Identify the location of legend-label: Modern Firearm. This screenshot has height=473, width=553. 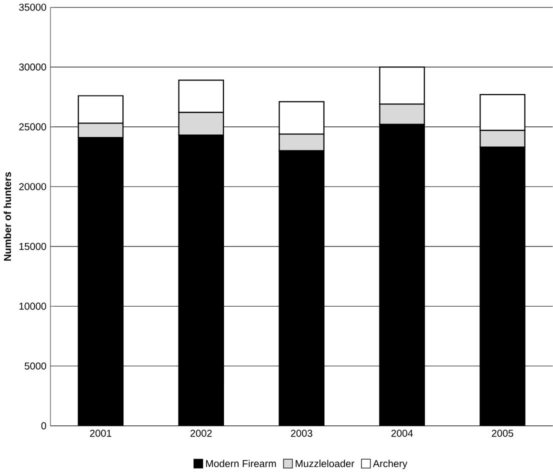
(241, 464).